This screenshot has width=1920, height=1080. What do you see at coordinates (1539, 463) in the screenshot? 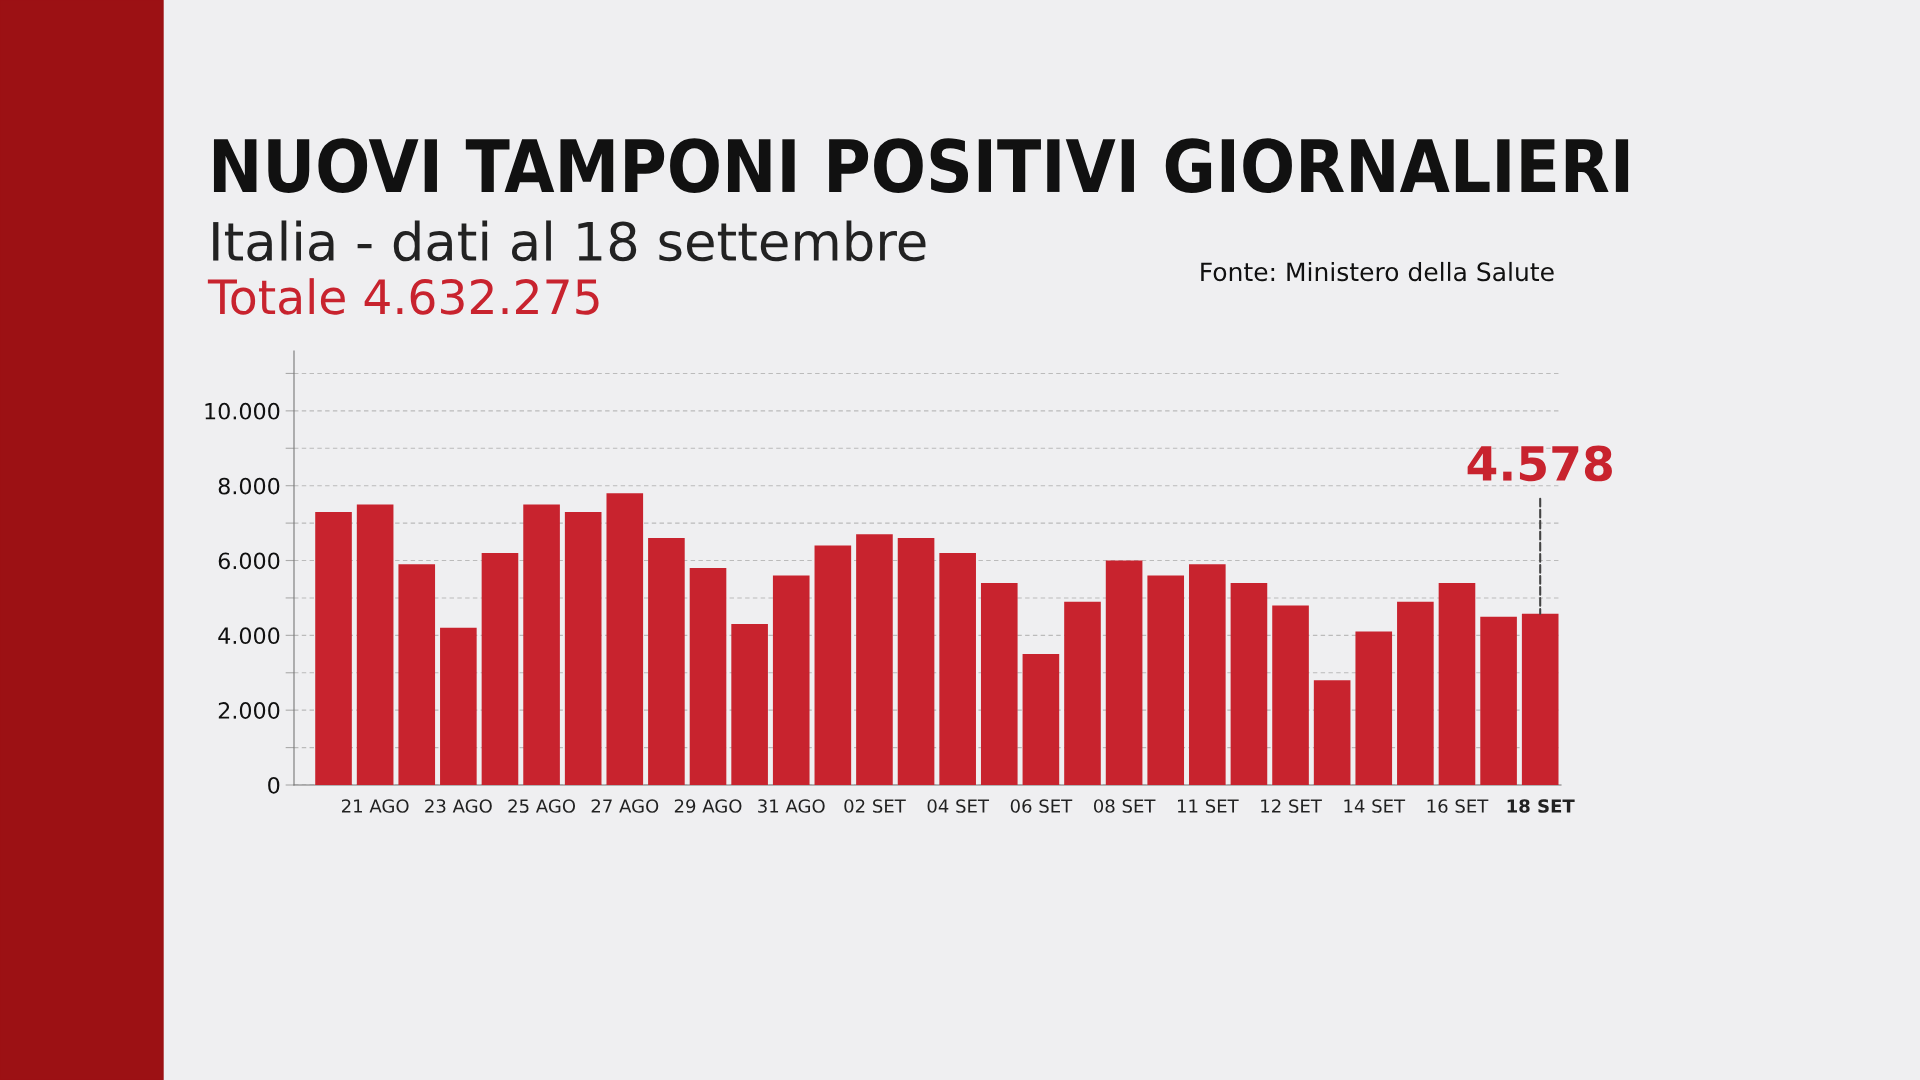
I see `annotation: 4.578` at bounding box center [1539, 463].